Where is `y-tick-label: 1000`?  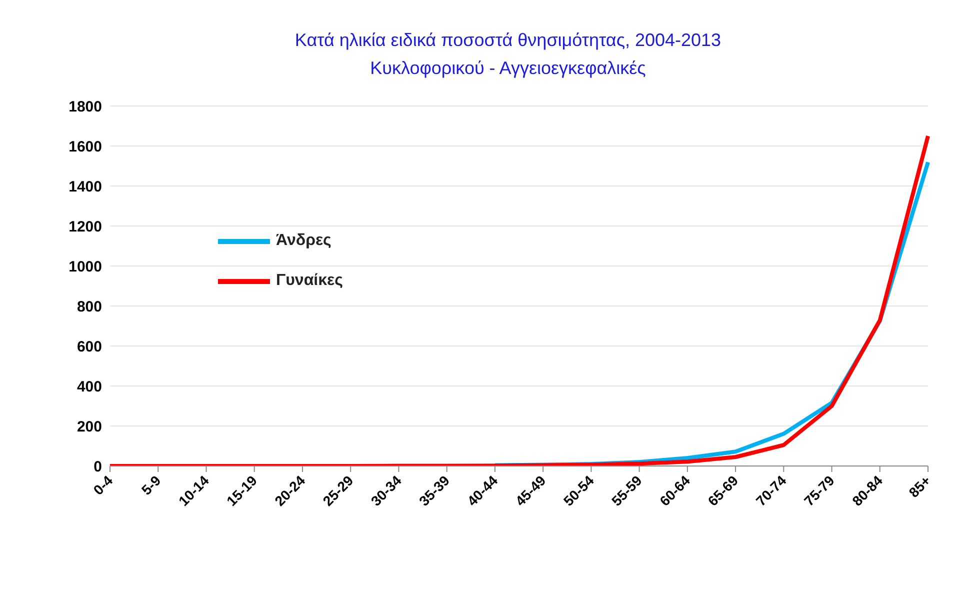 y-tick-label: 1000 is located at coordinates (85, 267).